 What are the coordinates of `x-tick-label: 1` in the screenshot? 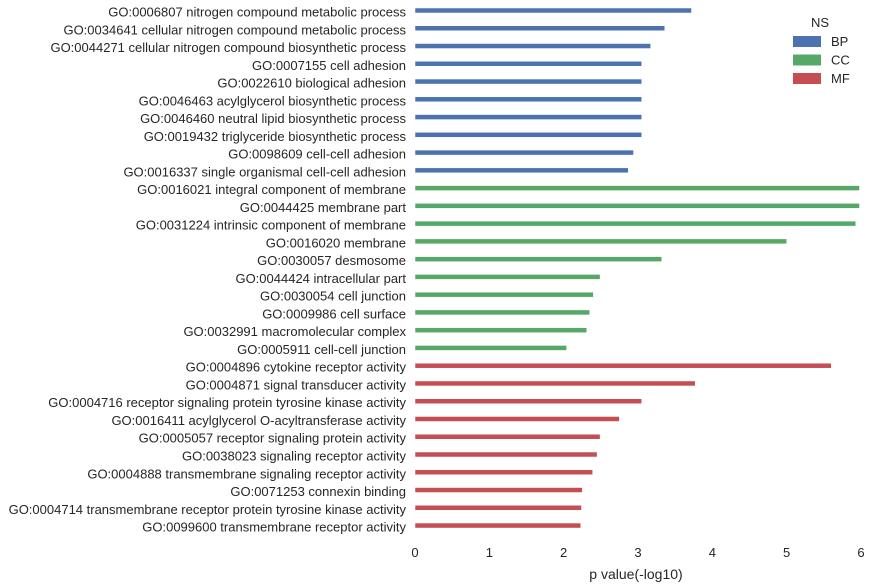 It's located at (489, 552).